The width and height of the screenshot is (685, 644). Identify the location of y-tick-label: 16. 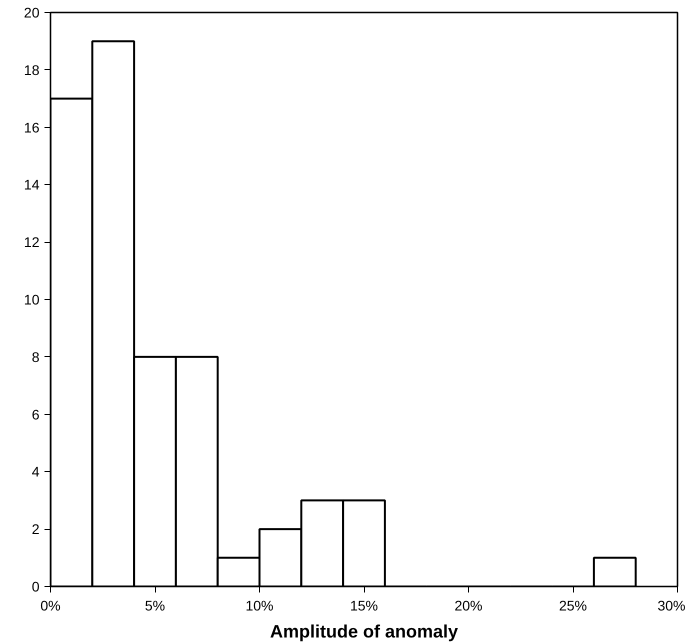
(32, 127).